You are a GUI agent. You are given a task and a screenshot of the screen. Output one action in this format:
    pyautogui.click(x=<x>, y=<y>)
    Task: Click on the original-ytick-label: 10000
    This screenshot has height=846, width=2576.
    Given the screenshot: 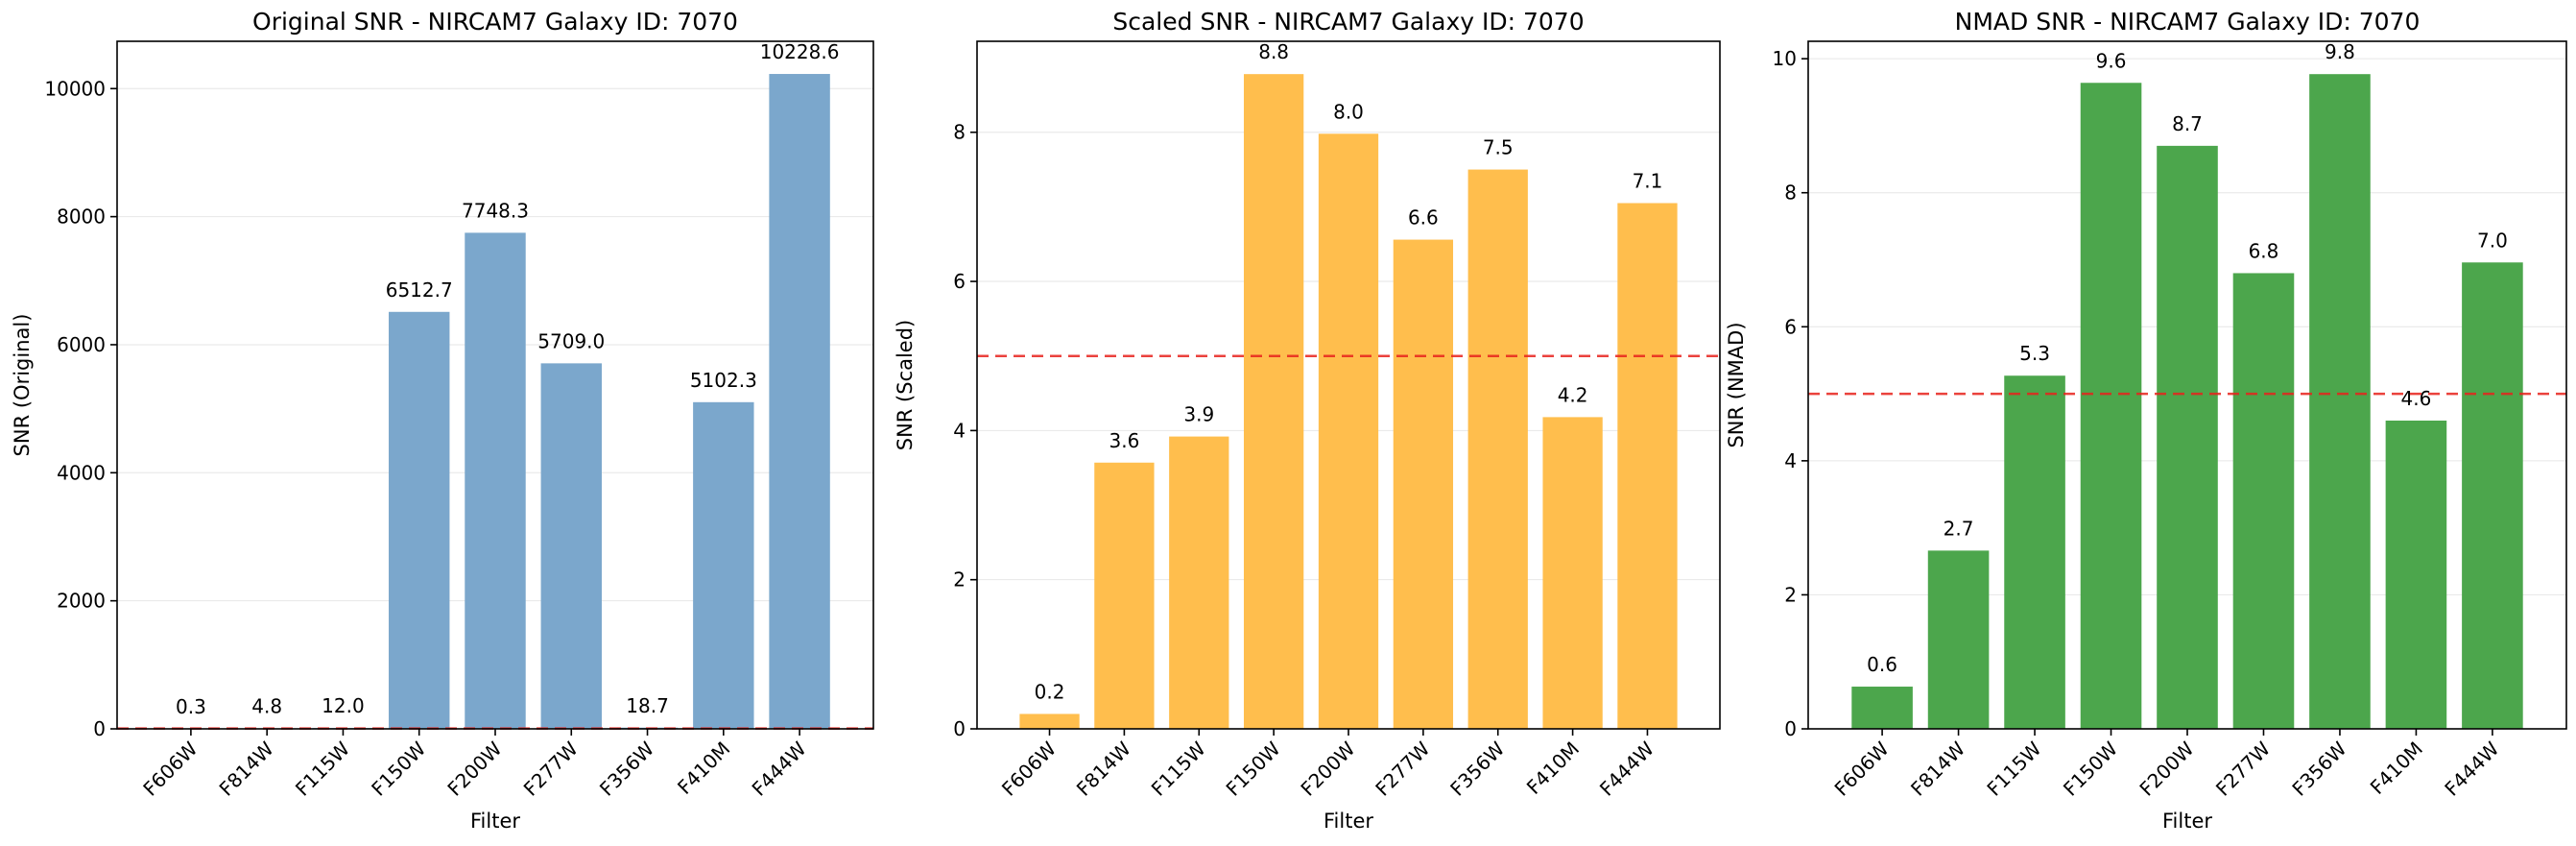 What is the action you would take?
    pyautogui.click(x=75, y=88)
    